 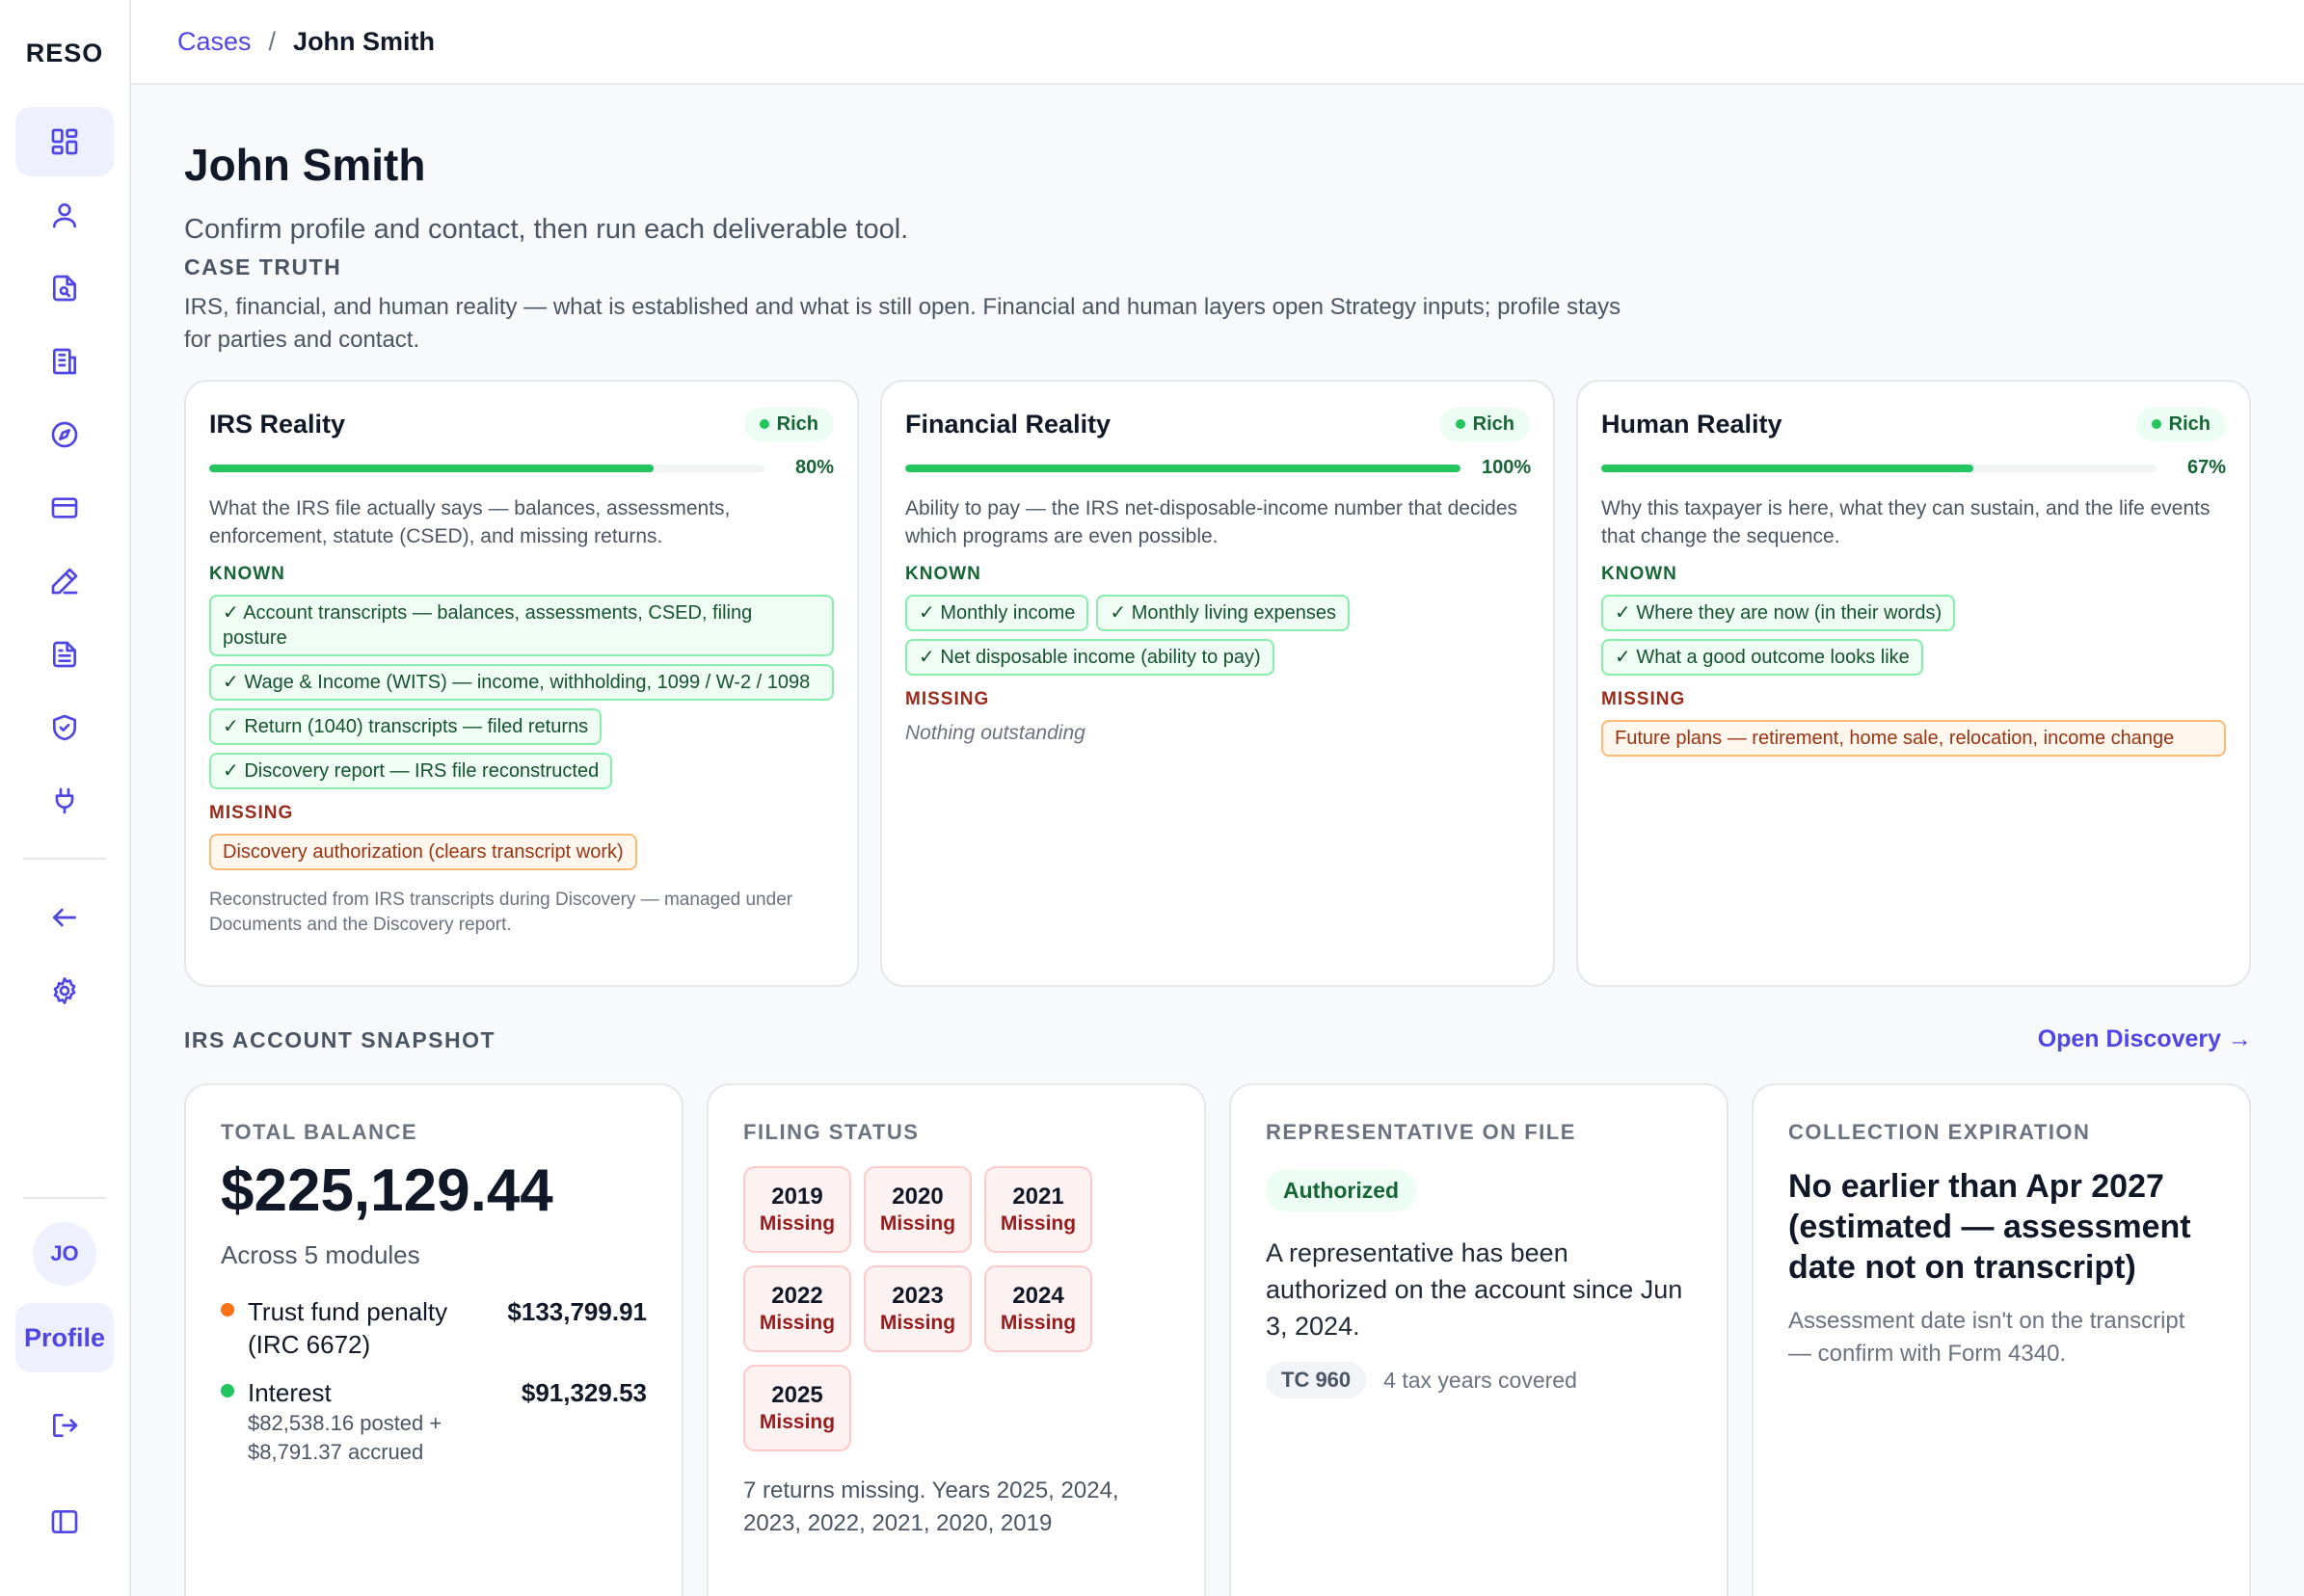 I want to click on profile-button: Profile, so click(x=64, y=1337).